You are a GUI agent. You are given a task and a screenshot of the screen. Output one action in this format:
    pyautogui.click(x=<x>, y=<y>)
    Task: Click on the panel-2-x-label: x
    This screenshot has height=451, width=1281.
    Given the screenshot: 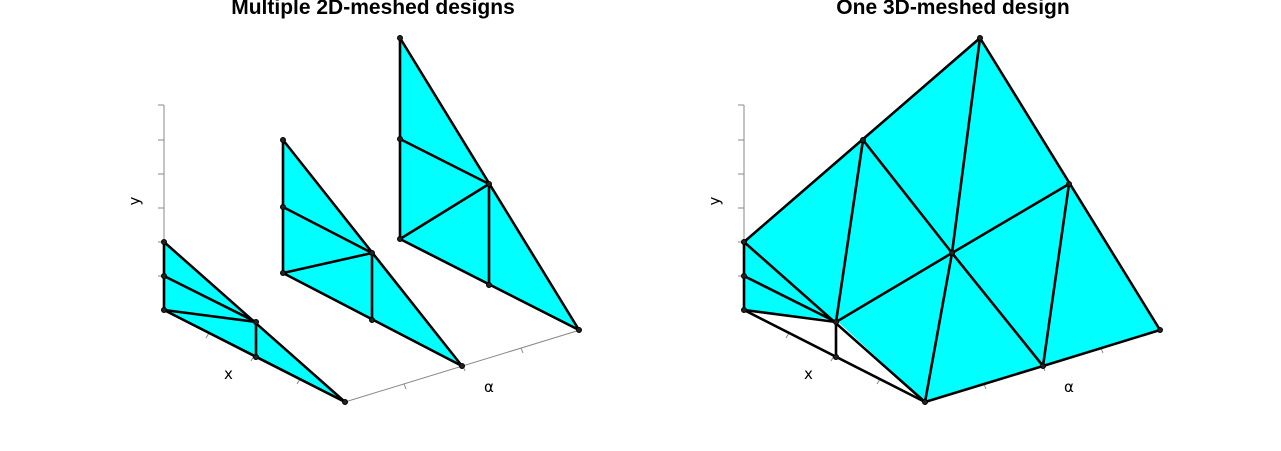 What is the action you would take?
    pyautogui.click(x=808, y=374)
    